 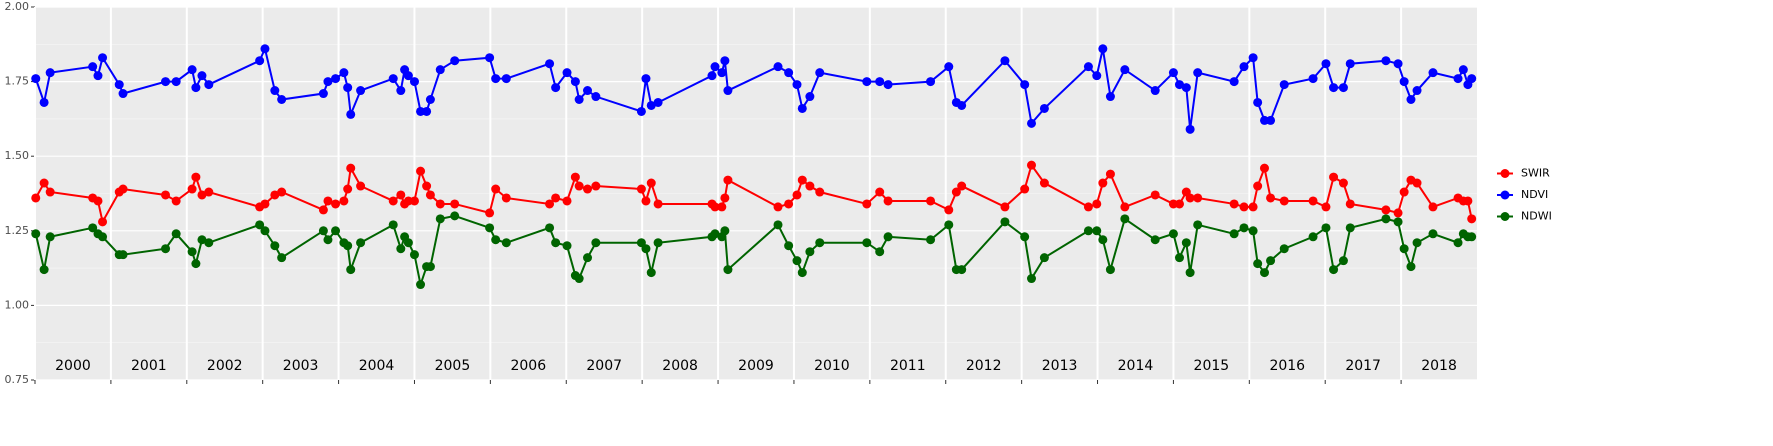 I want to click on y-tick-label: 1.00, so click(x=17, y=304).